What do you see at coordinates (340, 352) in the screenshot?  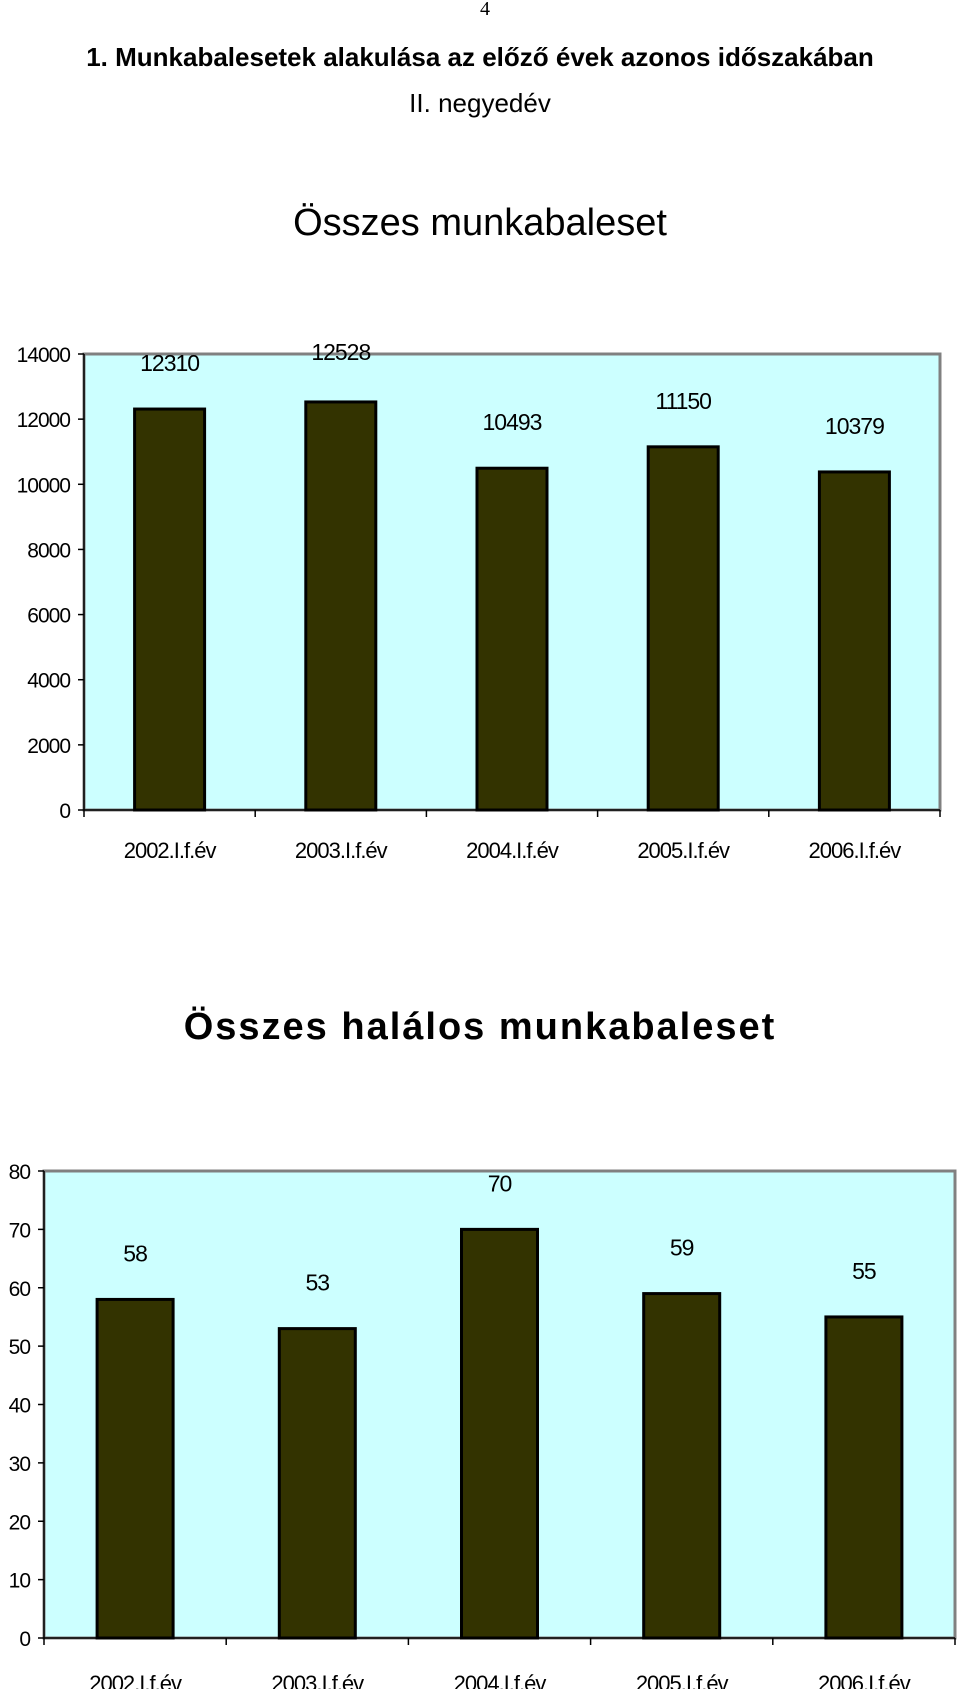 I see `data-label-2: 12528` at bounding box center [340, 352].